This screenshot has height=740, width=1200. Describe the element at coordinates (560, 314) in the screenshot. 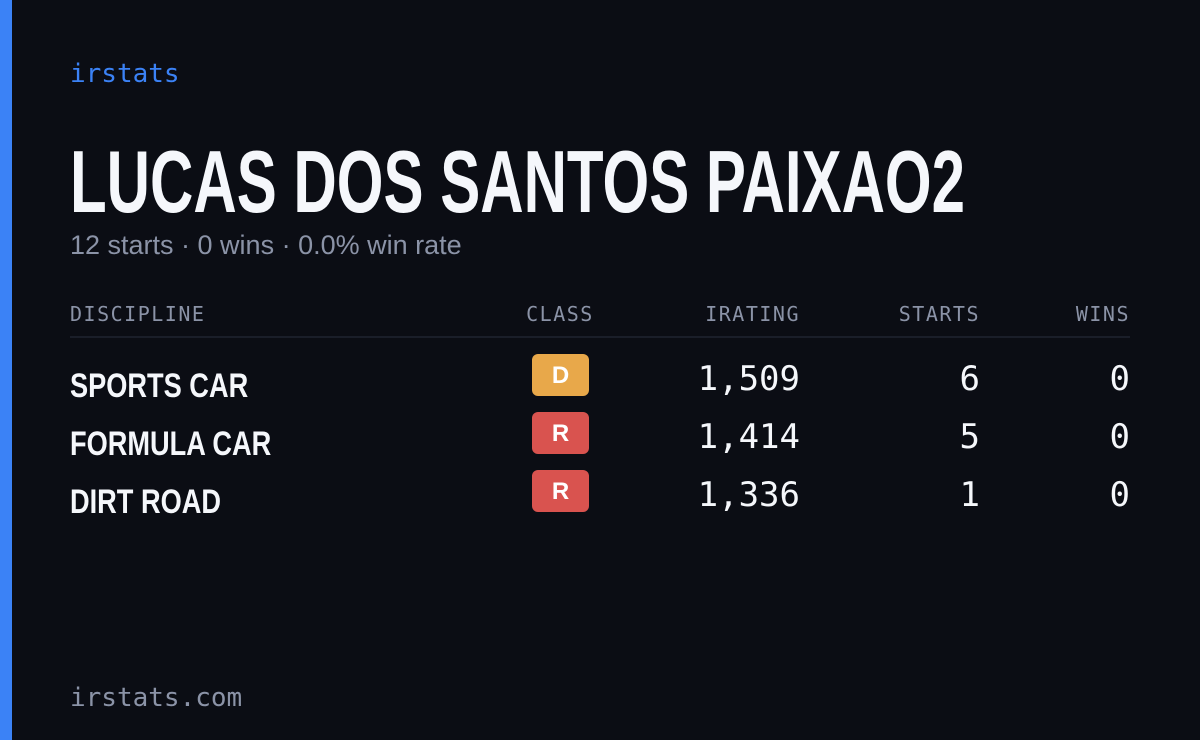

I see `column-header: CLASS` at that location.